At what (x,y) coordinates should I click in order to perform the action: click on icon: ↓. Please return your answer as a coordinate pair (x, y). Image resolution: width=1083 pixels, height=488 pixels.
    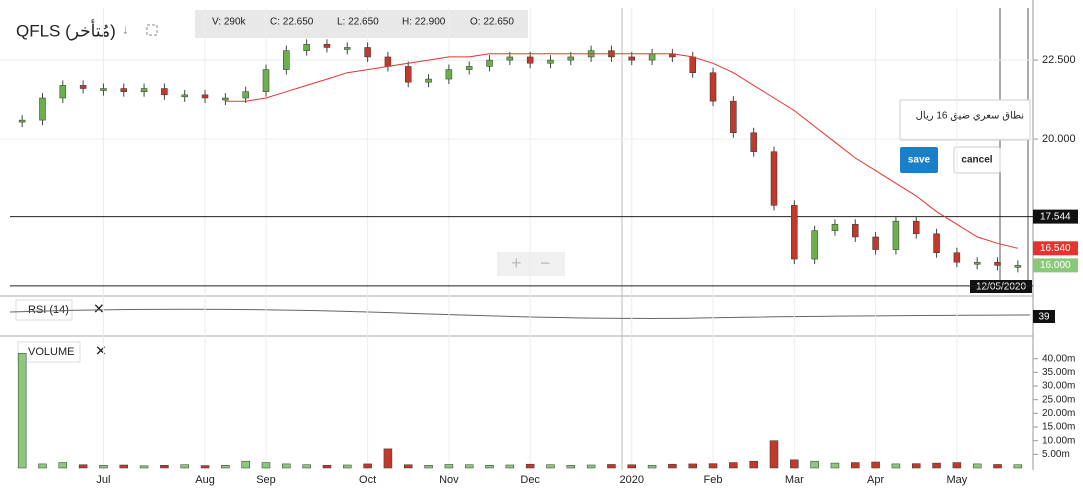
    Looking at the image, I should click on (125, 28).